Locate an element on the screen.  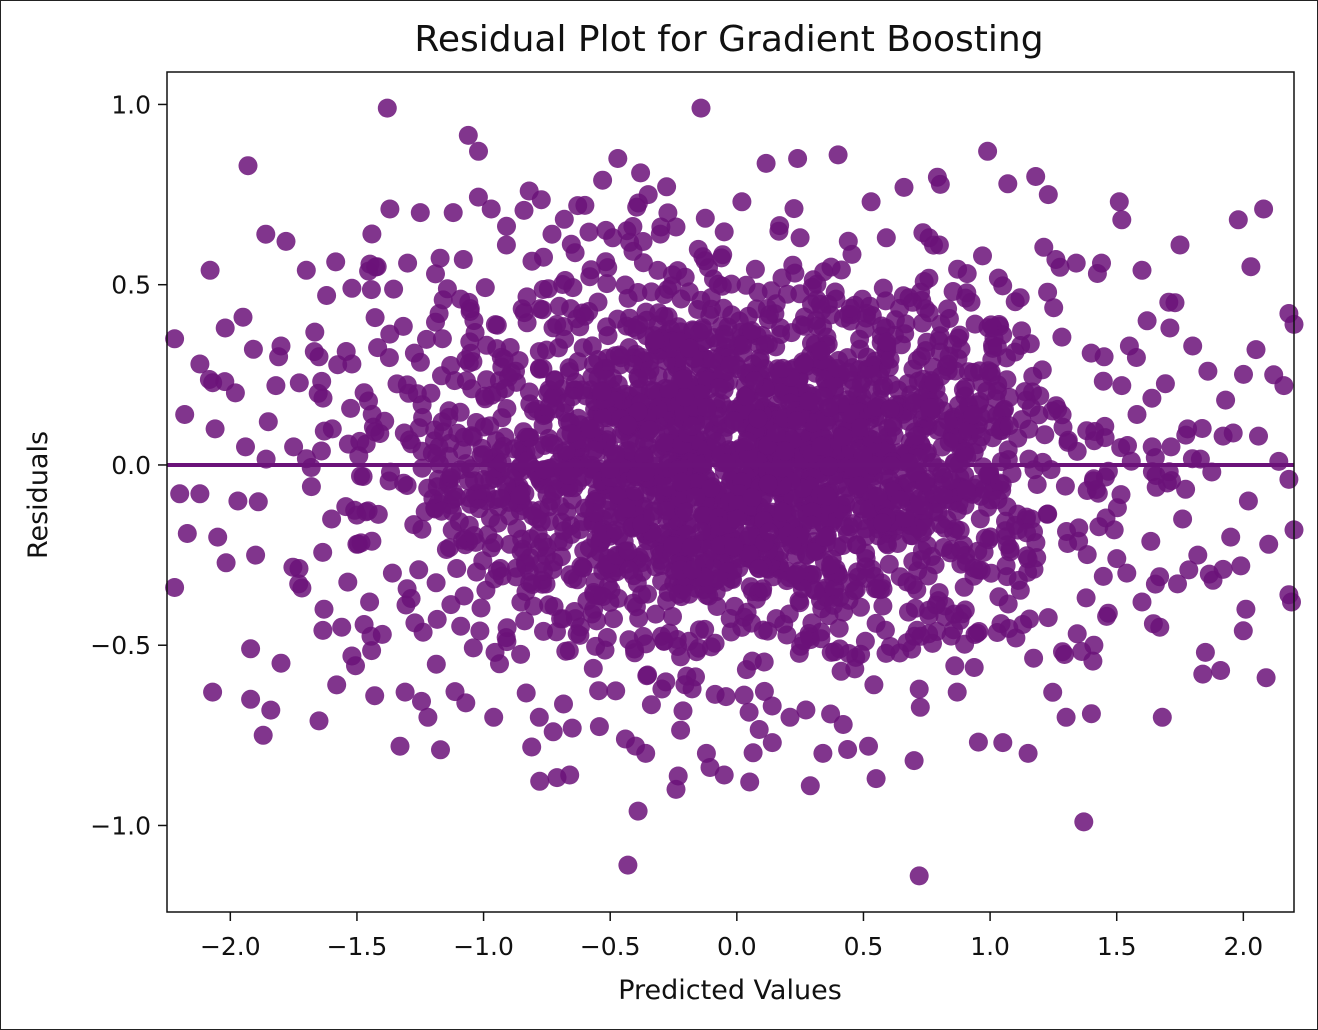
x-ticks: −2.0 −1.5 −1.0 −0.5 0.0 0.5 1.0 1.5 2.0 is located at coordinates (731, 936).